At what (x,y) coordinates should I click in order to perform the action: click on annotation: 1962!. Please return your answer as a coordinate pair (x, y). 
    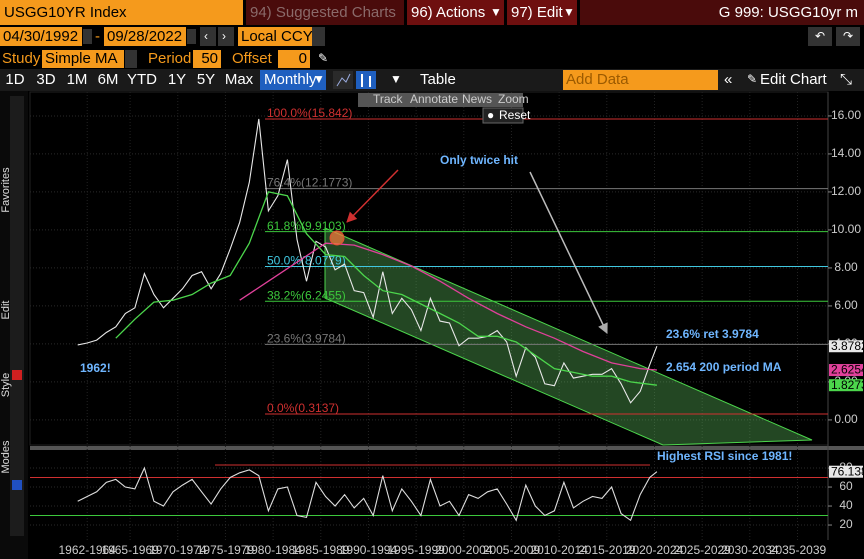
    Looking at the image, I should click on (95, 368).